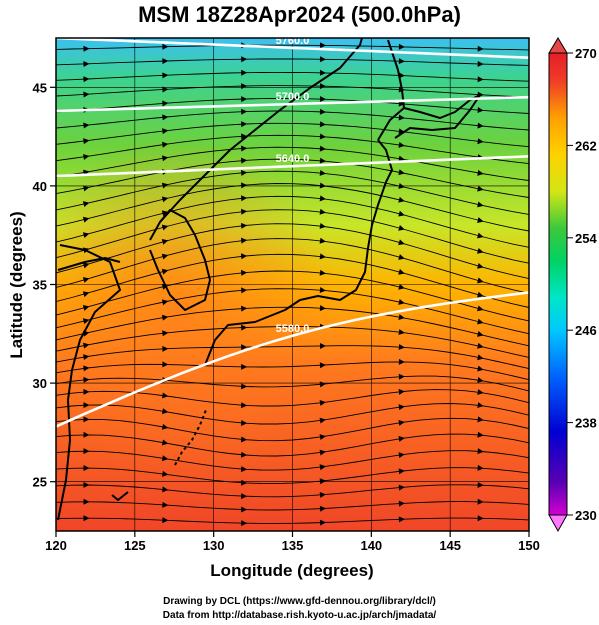  What do you see at coordinates (293, 41) in the screenshot?
I see `height-contour-label: 5760.0` at bounding box center [293, 41].